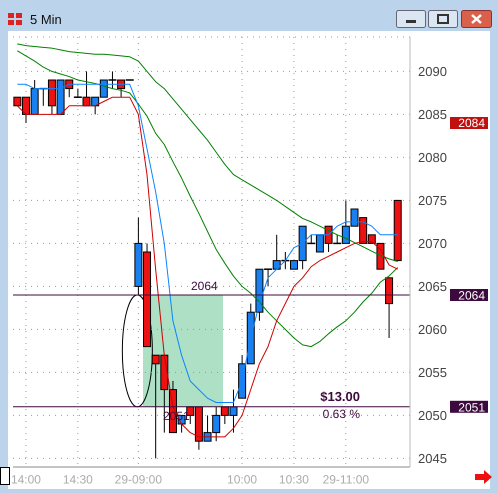 The image size is (498, 493). Describe the element at coordinates (432, 286) in the screenshot. I see `y-tick-label: 2065` at that location.